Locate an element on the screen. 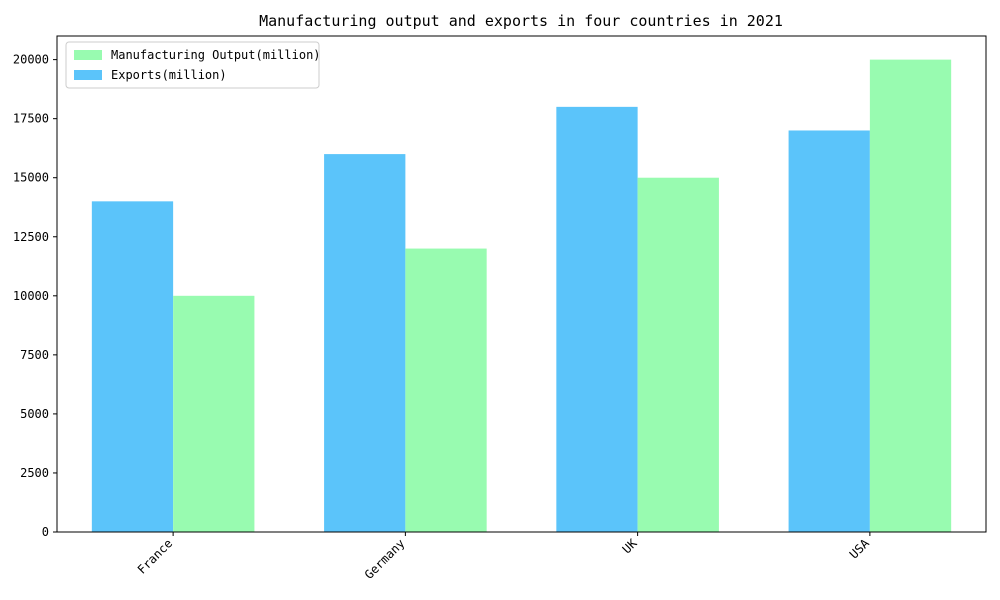 The width and height of the screenshot is (1000, 600). bar-usa-exports is located at coordinates (829, 331).